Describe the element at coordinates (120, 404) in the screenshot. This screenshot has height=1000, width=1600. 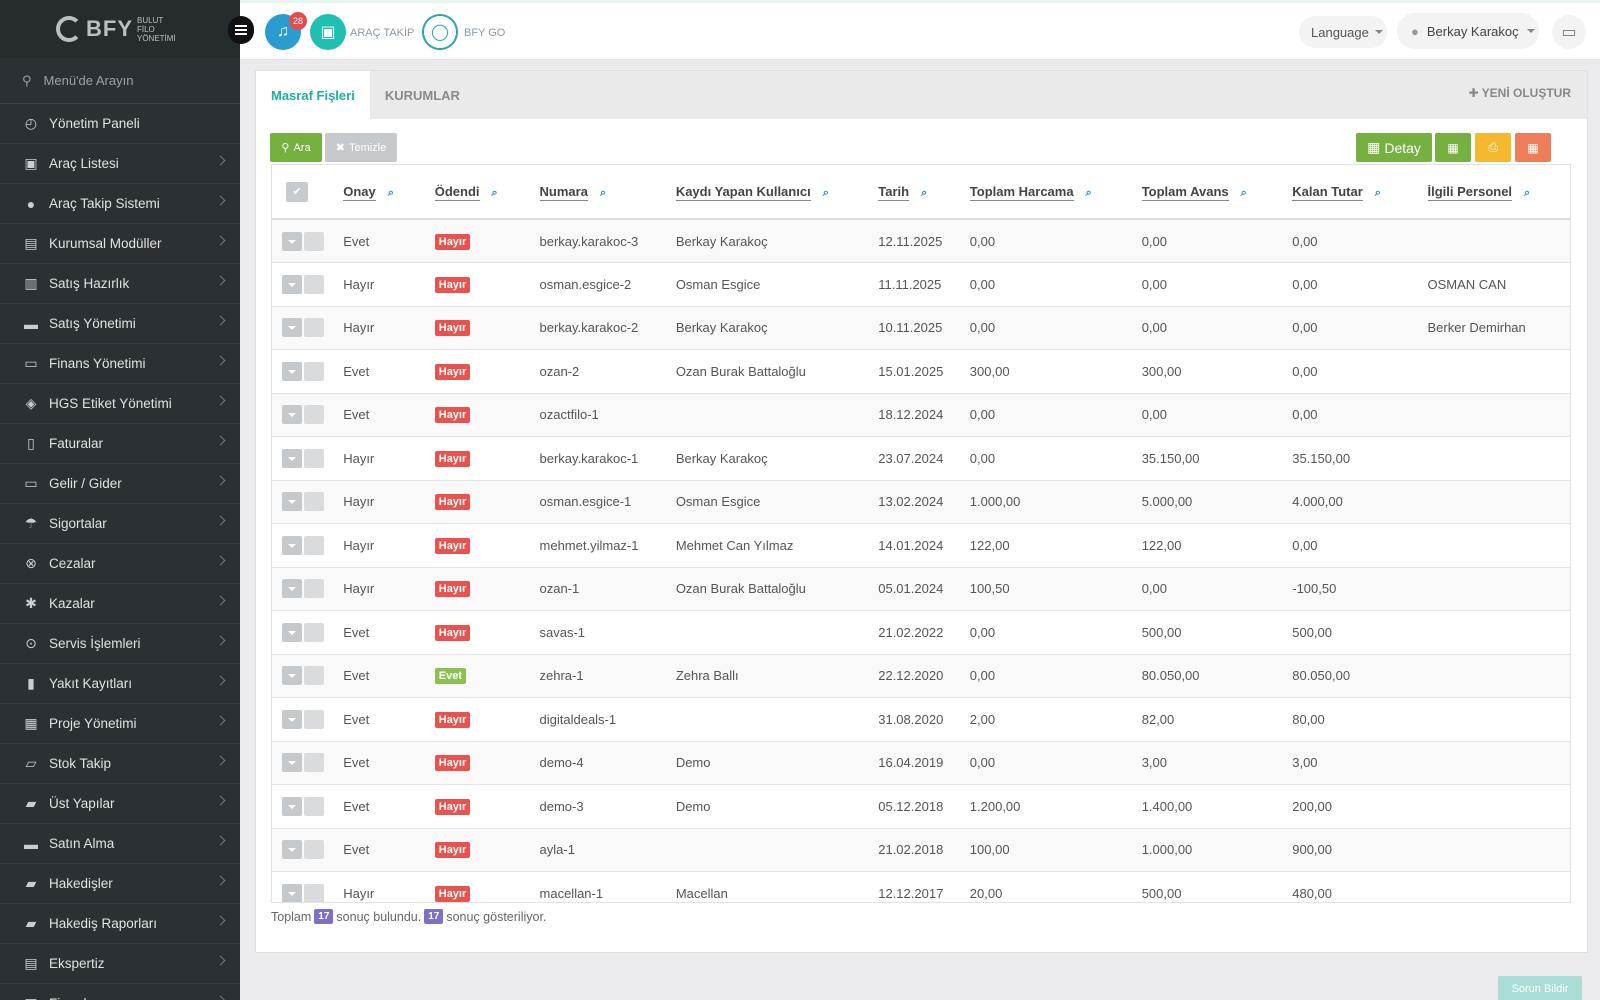
I see `sidebar-item-7: ◈ HGS Etiket Yönetimi` at that location.